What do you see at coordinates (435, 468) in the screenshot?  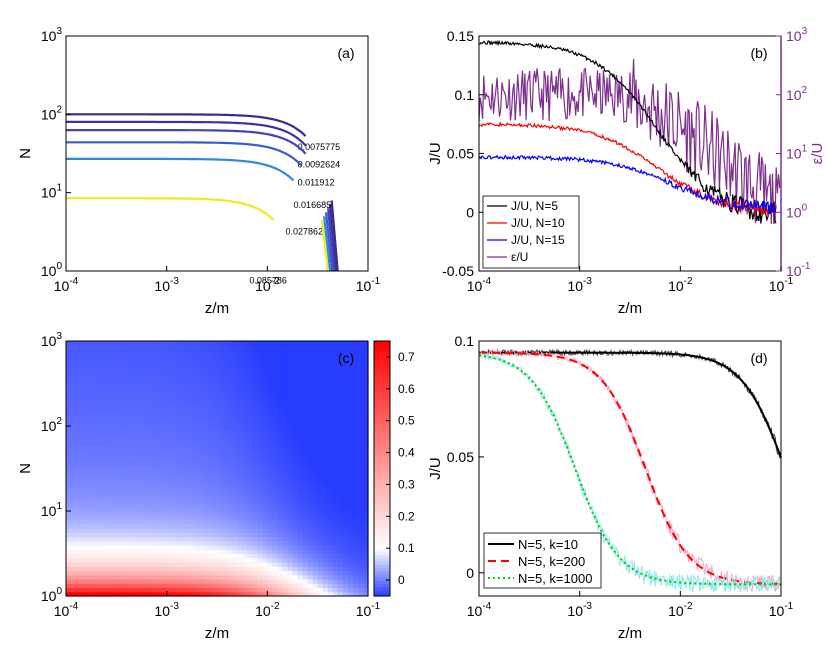 I see `y-axis-label: J/U` at bounding box center [435, 468].